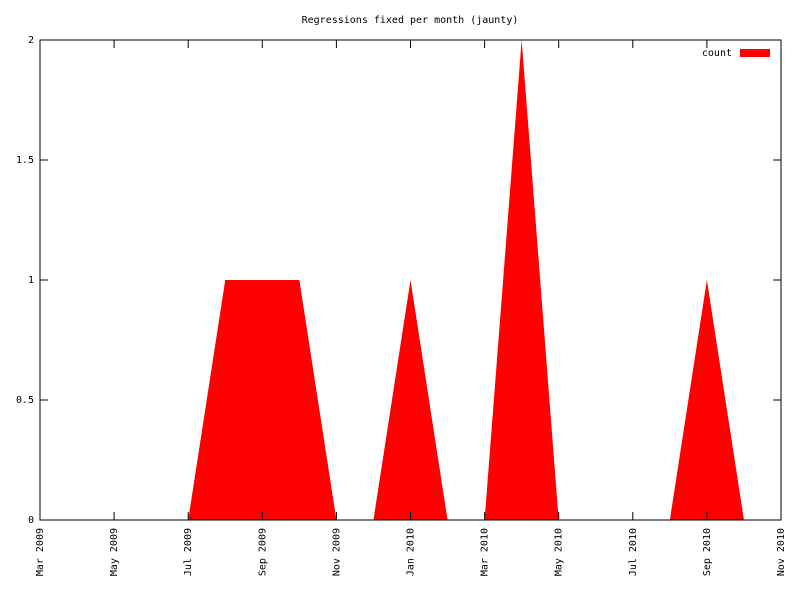  Describe the element at coordinates (336, 552) in the screenshot. I see `x-tick-label: Nov 2009` at that location.